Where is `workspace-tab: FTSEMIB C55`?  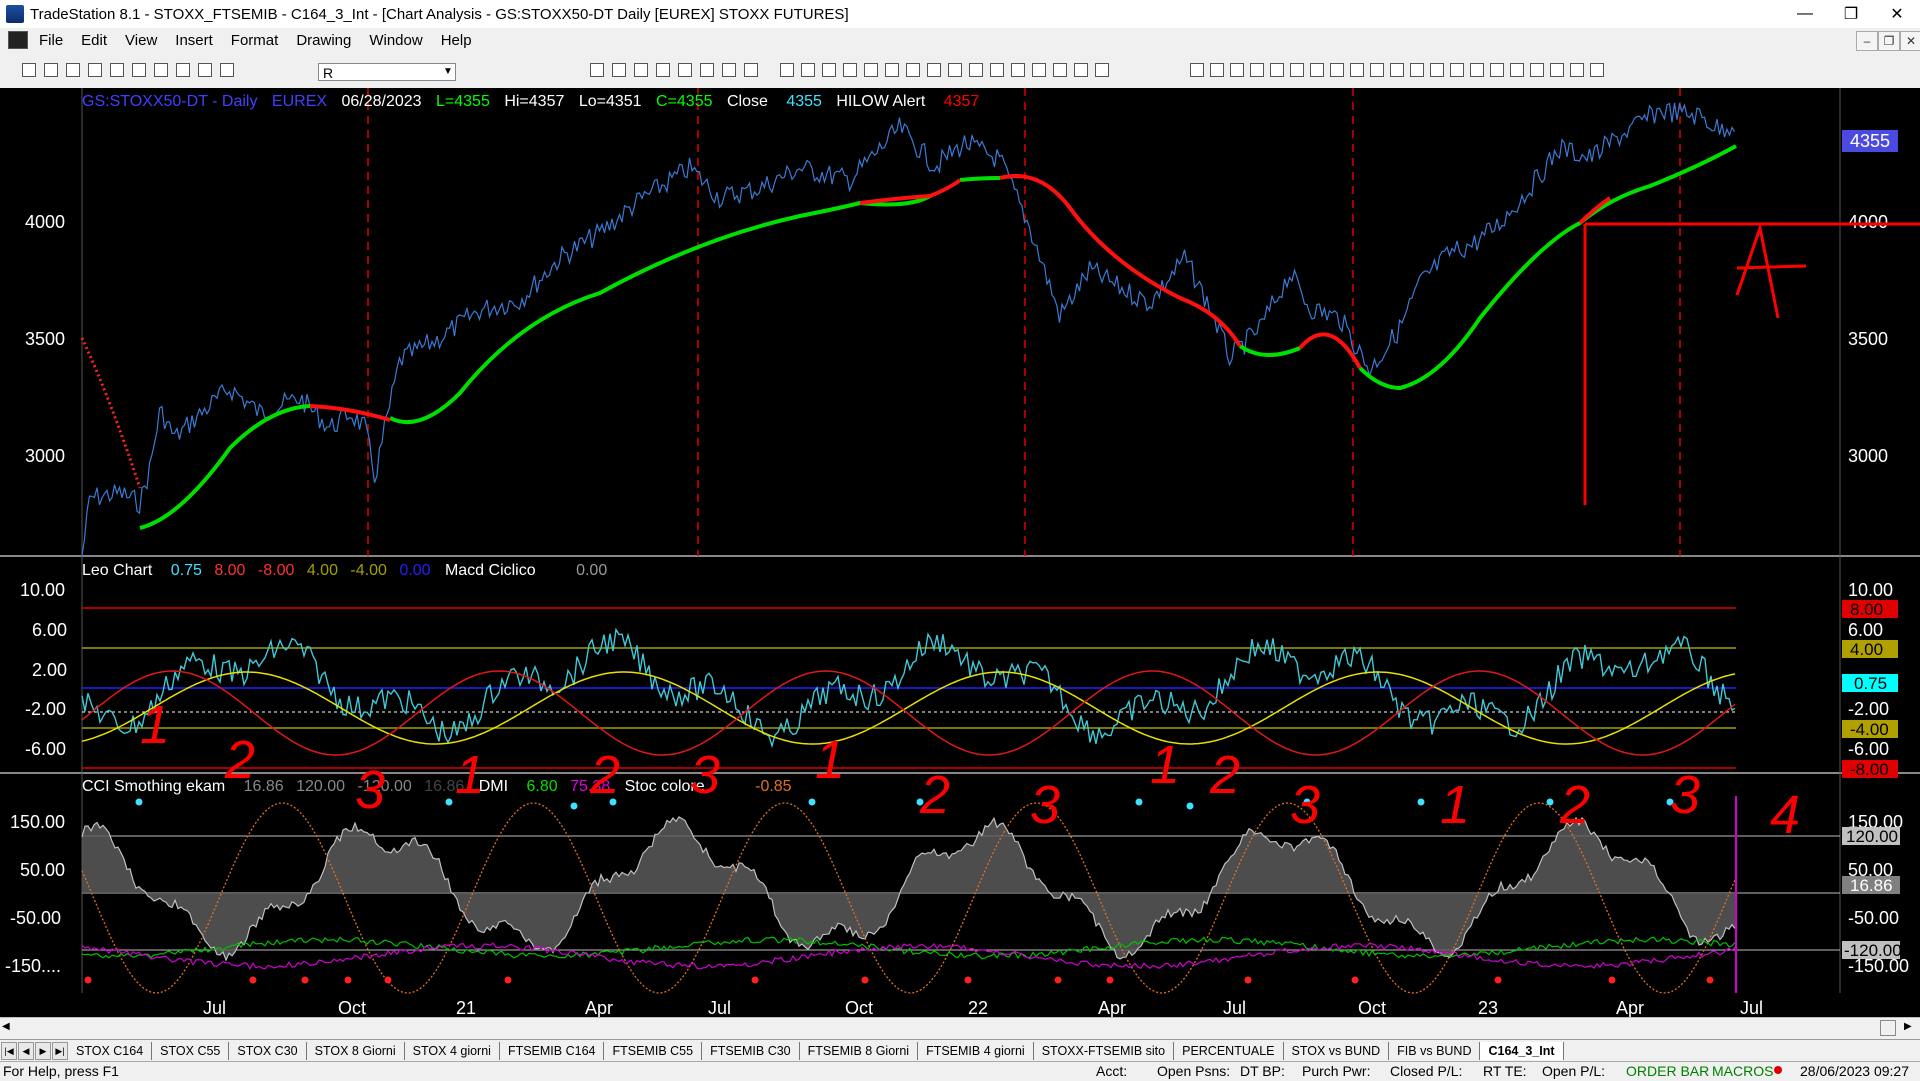
workspace-tab: FTSEMIB C55 is located at coordinates (653, 1051).